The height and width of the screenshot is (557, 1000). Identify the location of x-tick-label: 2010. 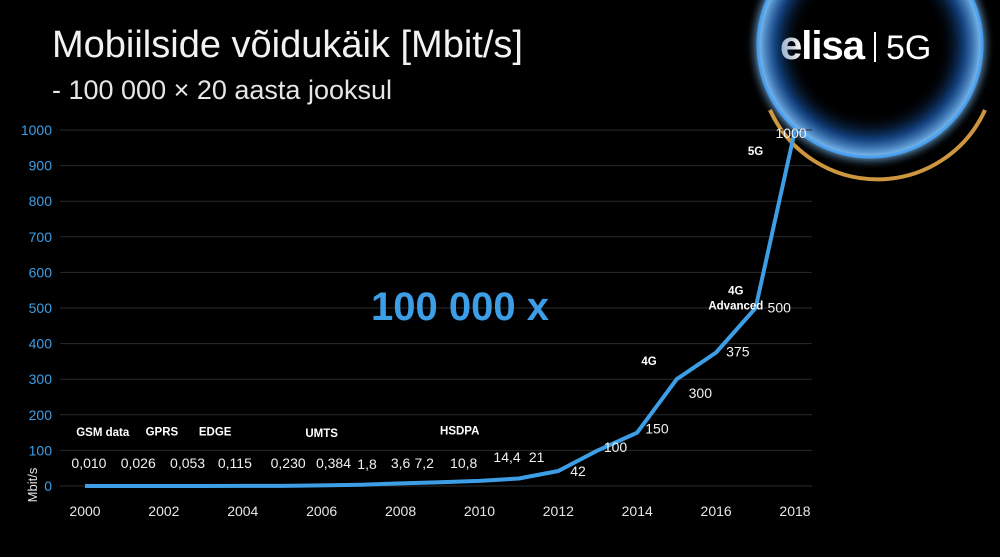
(479, 511).